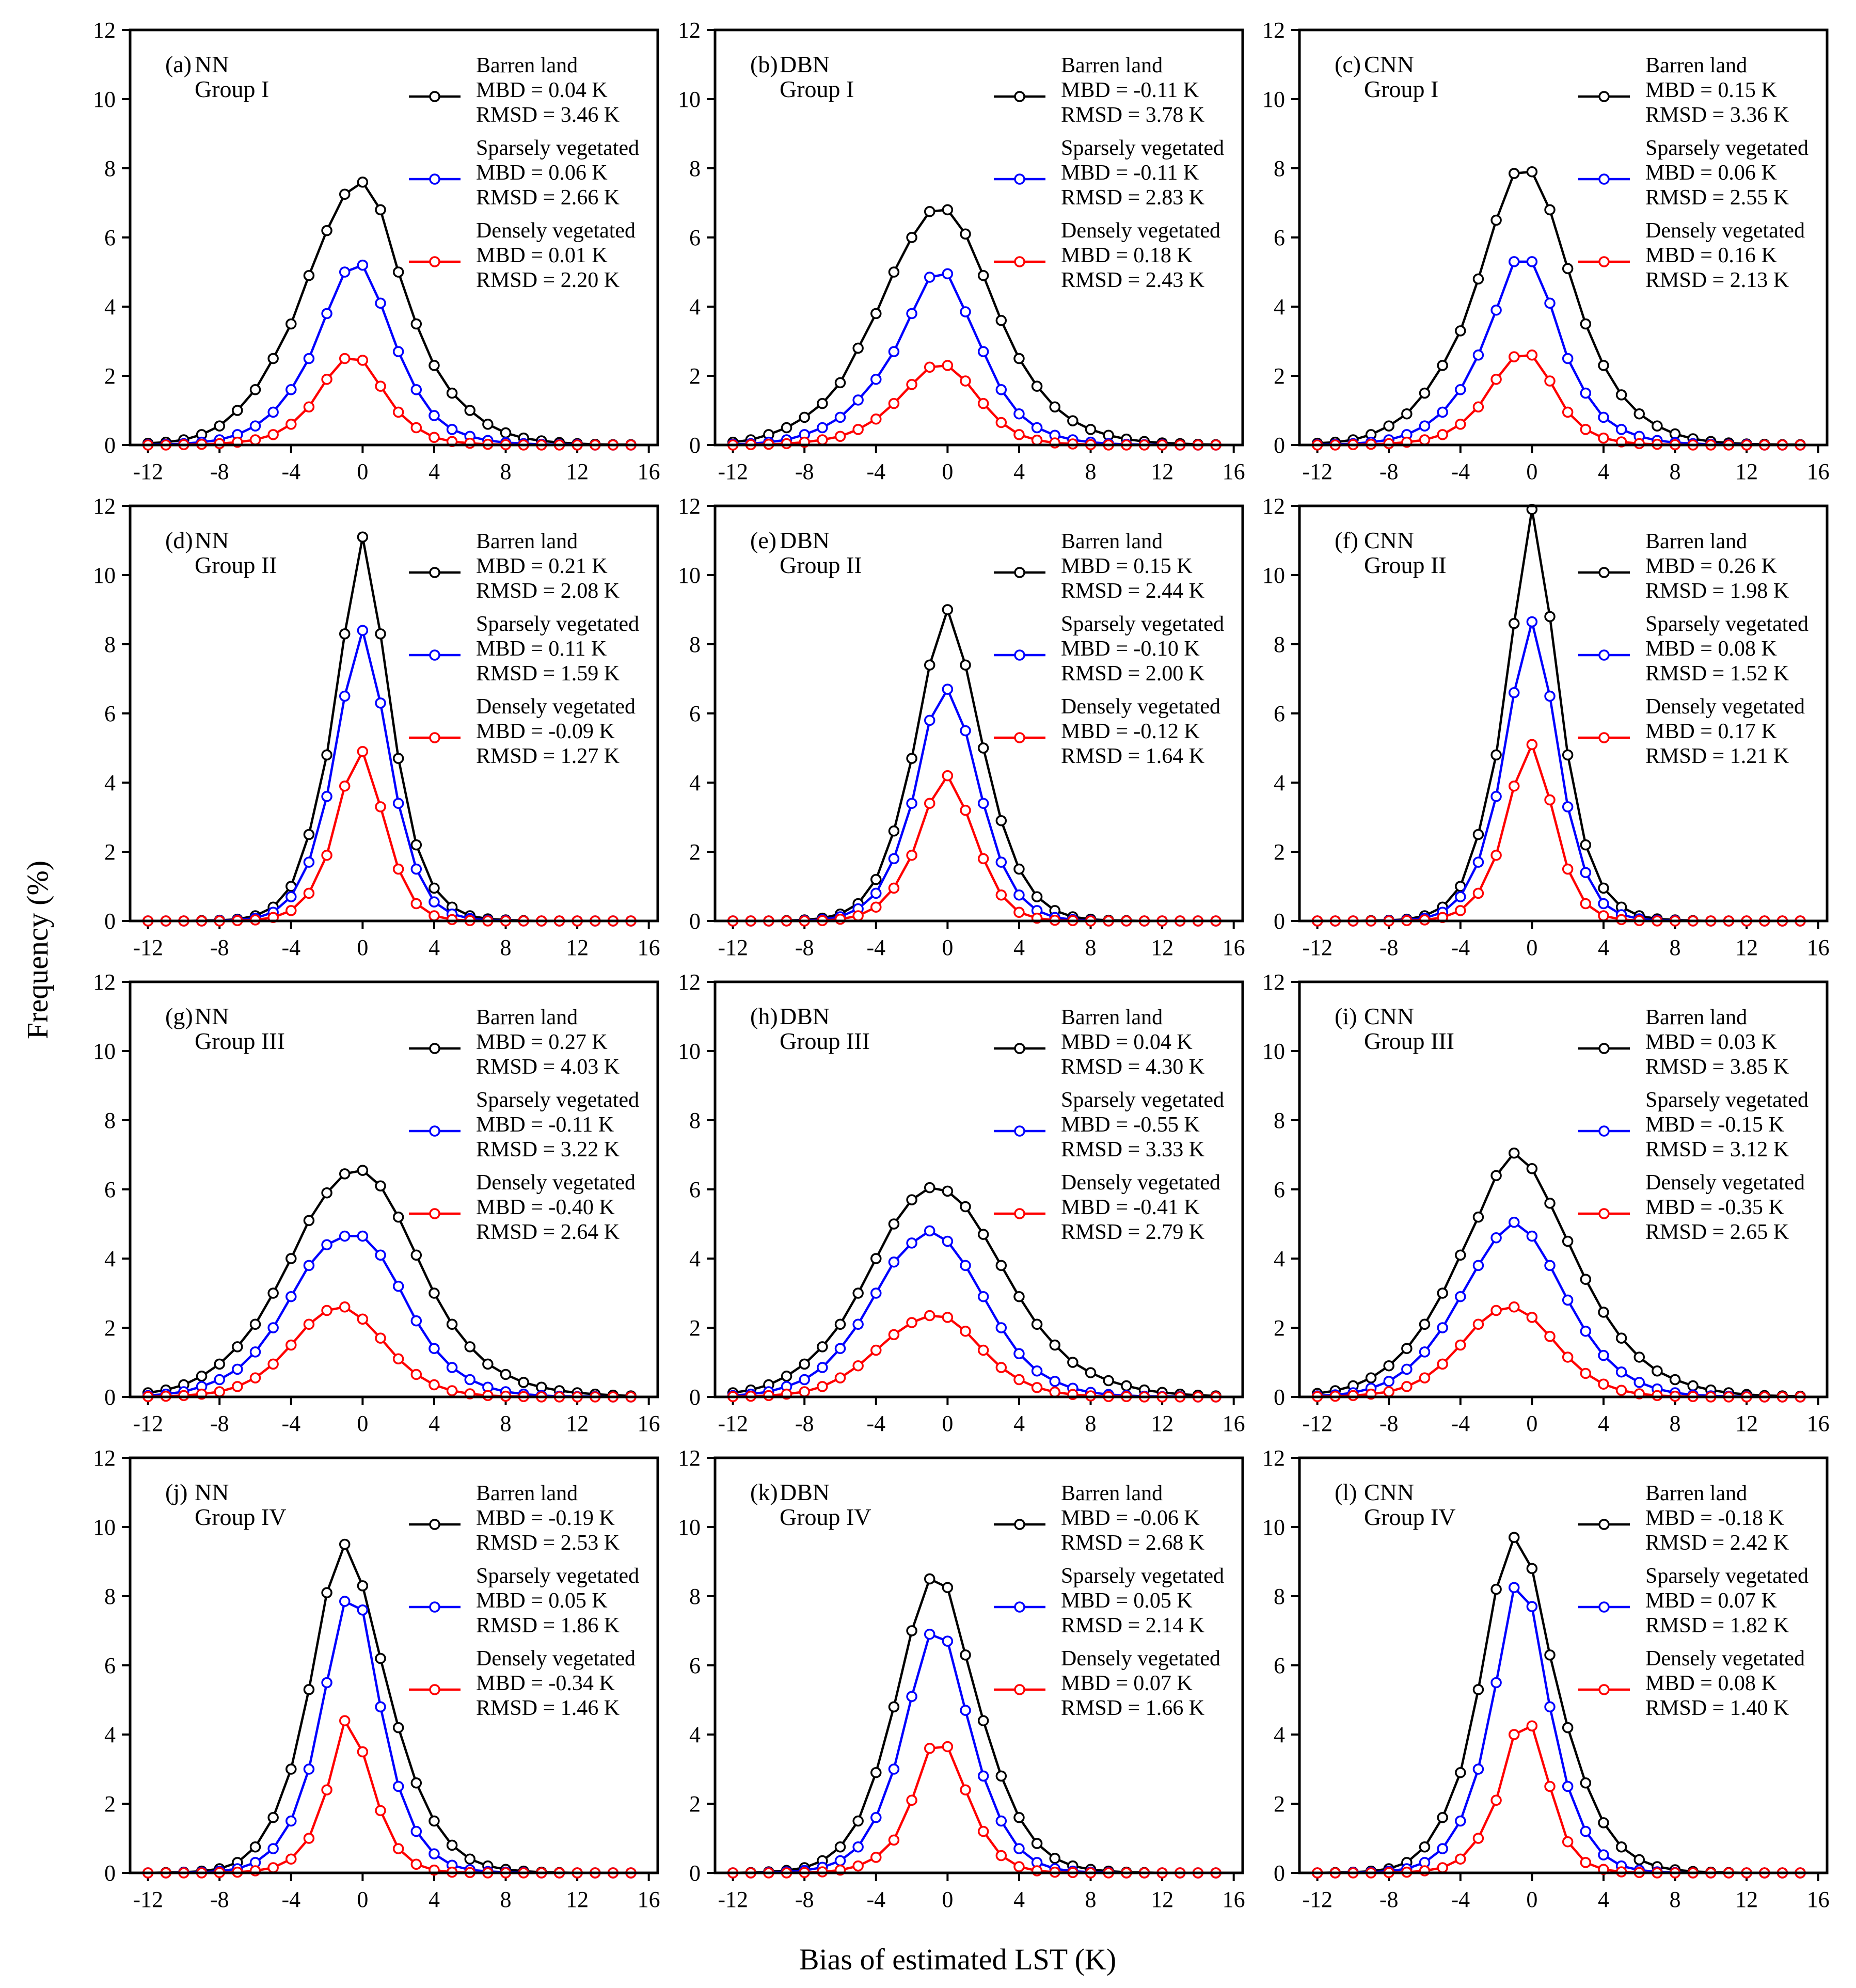 The width and height of the screenshot is (1856, 1988). I want to click on x-axis-label: Bias of estimated LST (K), so click(957, 1959).